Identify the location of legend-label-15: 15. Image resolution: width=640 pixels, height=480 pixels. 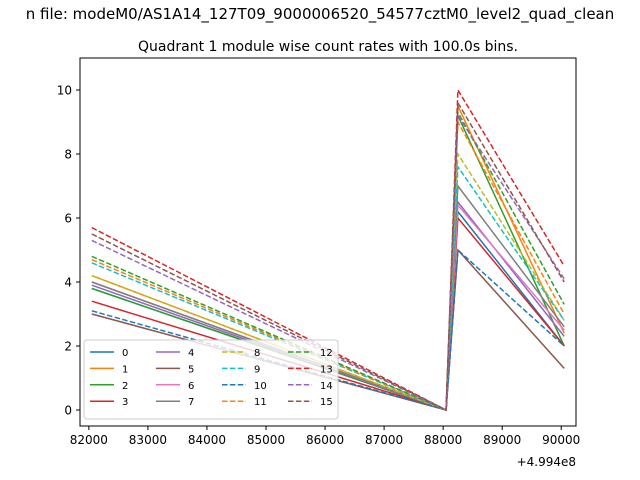
(326, 402).